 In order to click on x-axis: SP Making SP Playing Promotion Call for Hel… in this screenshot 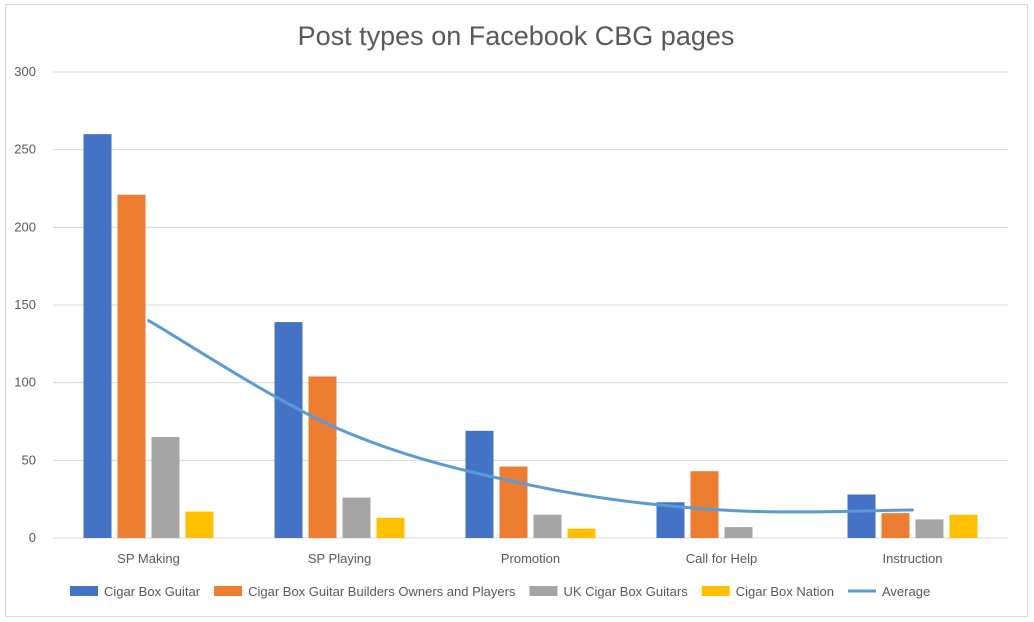, I will do `click(529, 558)`.